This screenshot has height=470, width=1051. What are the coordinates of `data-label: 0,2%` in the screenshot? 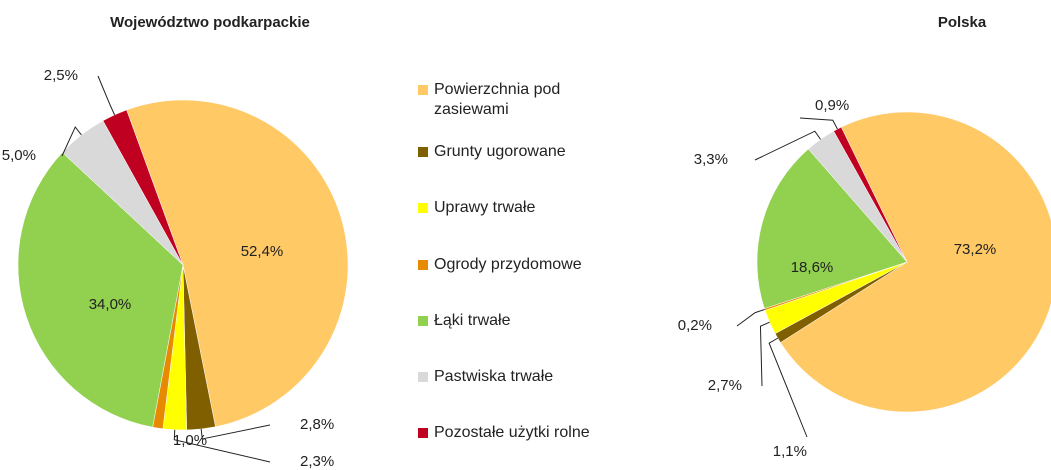 It's located at (695, 325).